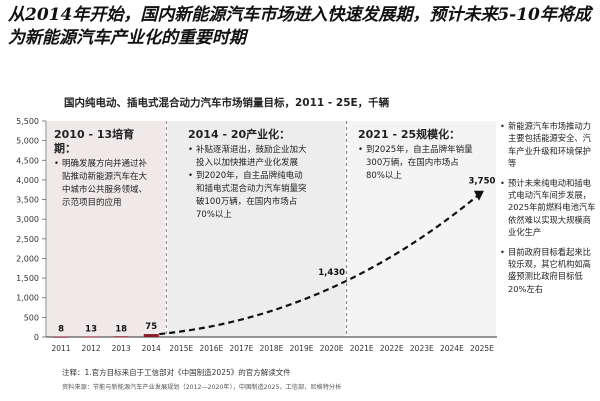  I want to click on chart-title: 国内纯电动、插电式混合动力汽车市场销量目标，2011 - 25E，千辆, so click(227, 103).